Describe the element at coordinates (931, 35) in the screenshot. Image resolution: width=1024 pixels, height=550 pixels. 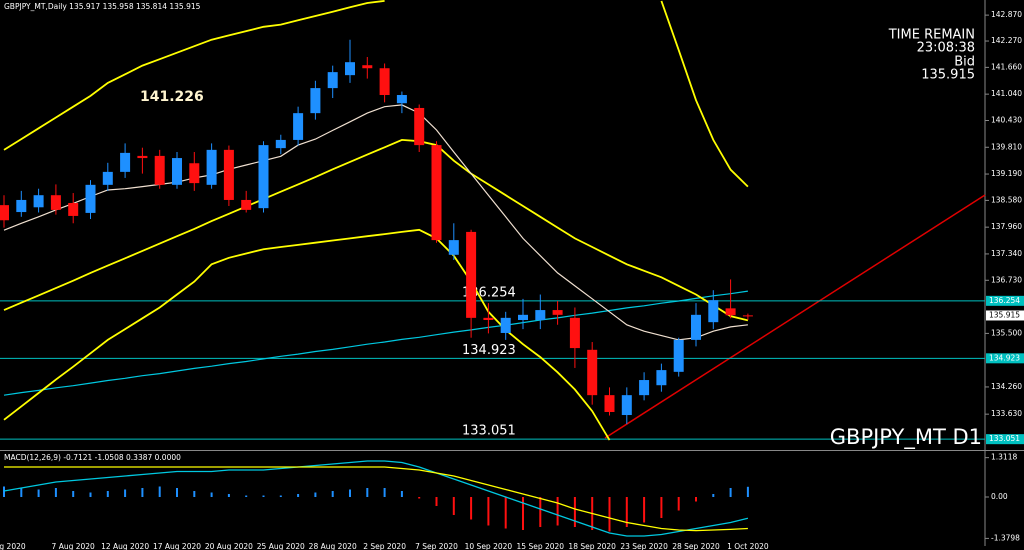
I see `time-remain-label: TIME REMAIN` at that location.